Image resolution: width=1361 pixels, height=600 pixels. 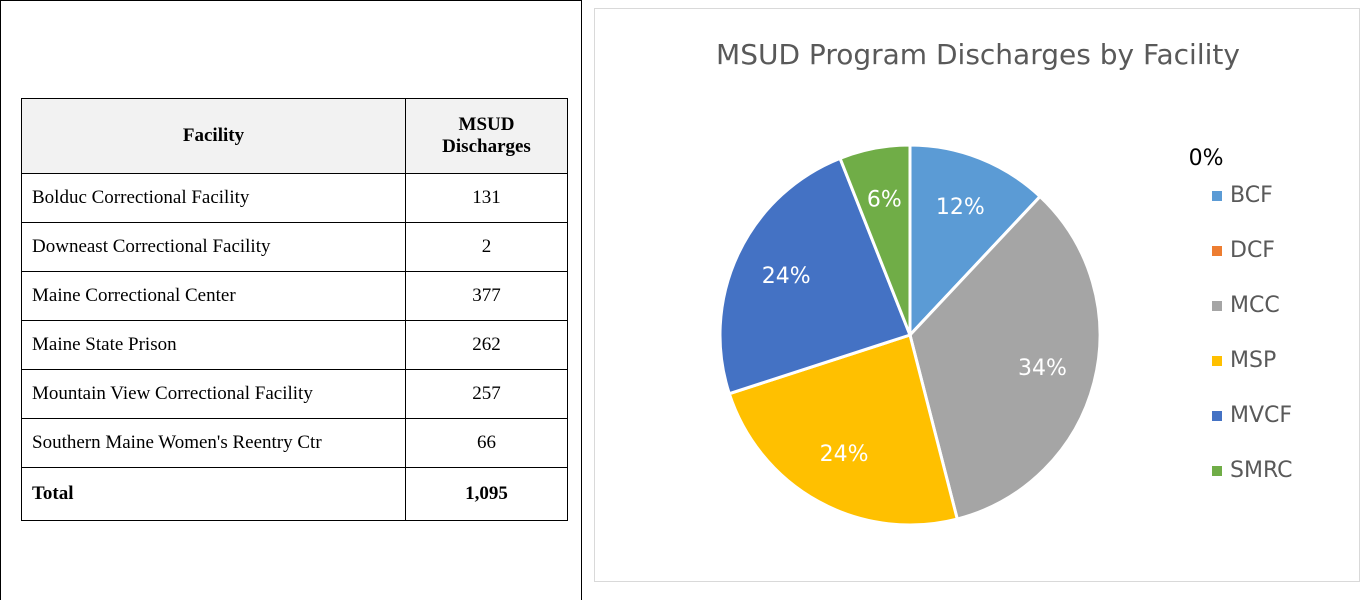 What do you see at coordinates (213, 296) in the screenshot?
I see `cell: Maine Correctional Center` at bounding box center [213, 296].